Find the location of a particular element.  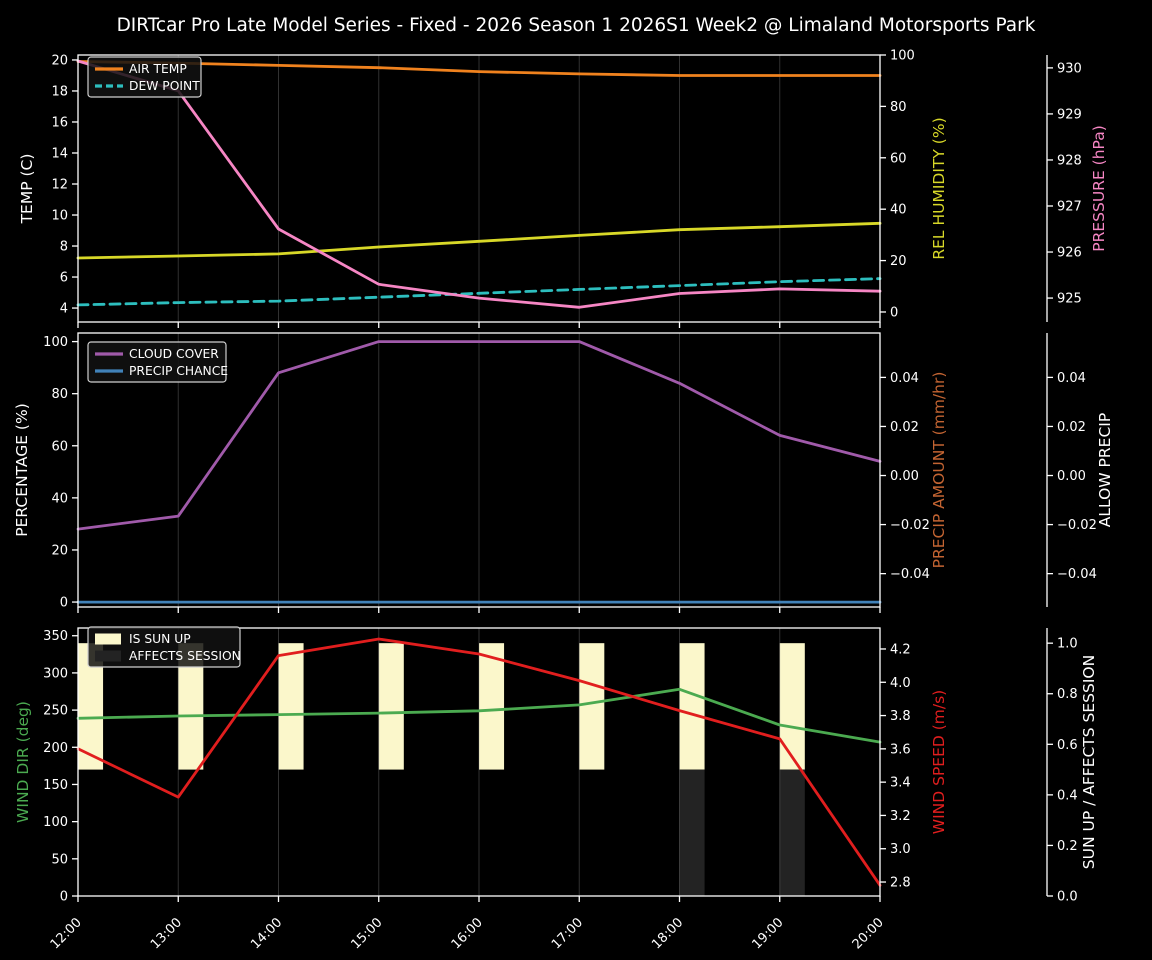

axis-label-allow-precip: ALLOW PRECIP is located at coordinates (1105, 470).